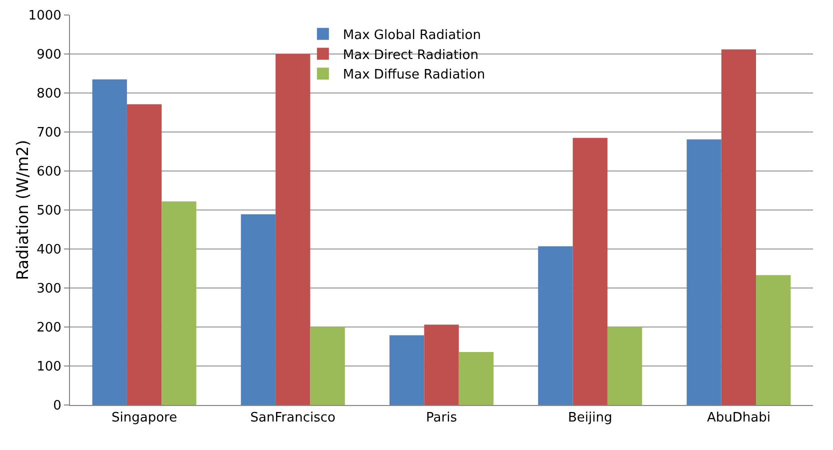 The width and height of the screenshot is (833, 450). Describe the element at coordinates (49, 55) in the screenshot. I see `y-tick-label: 900` at that location.